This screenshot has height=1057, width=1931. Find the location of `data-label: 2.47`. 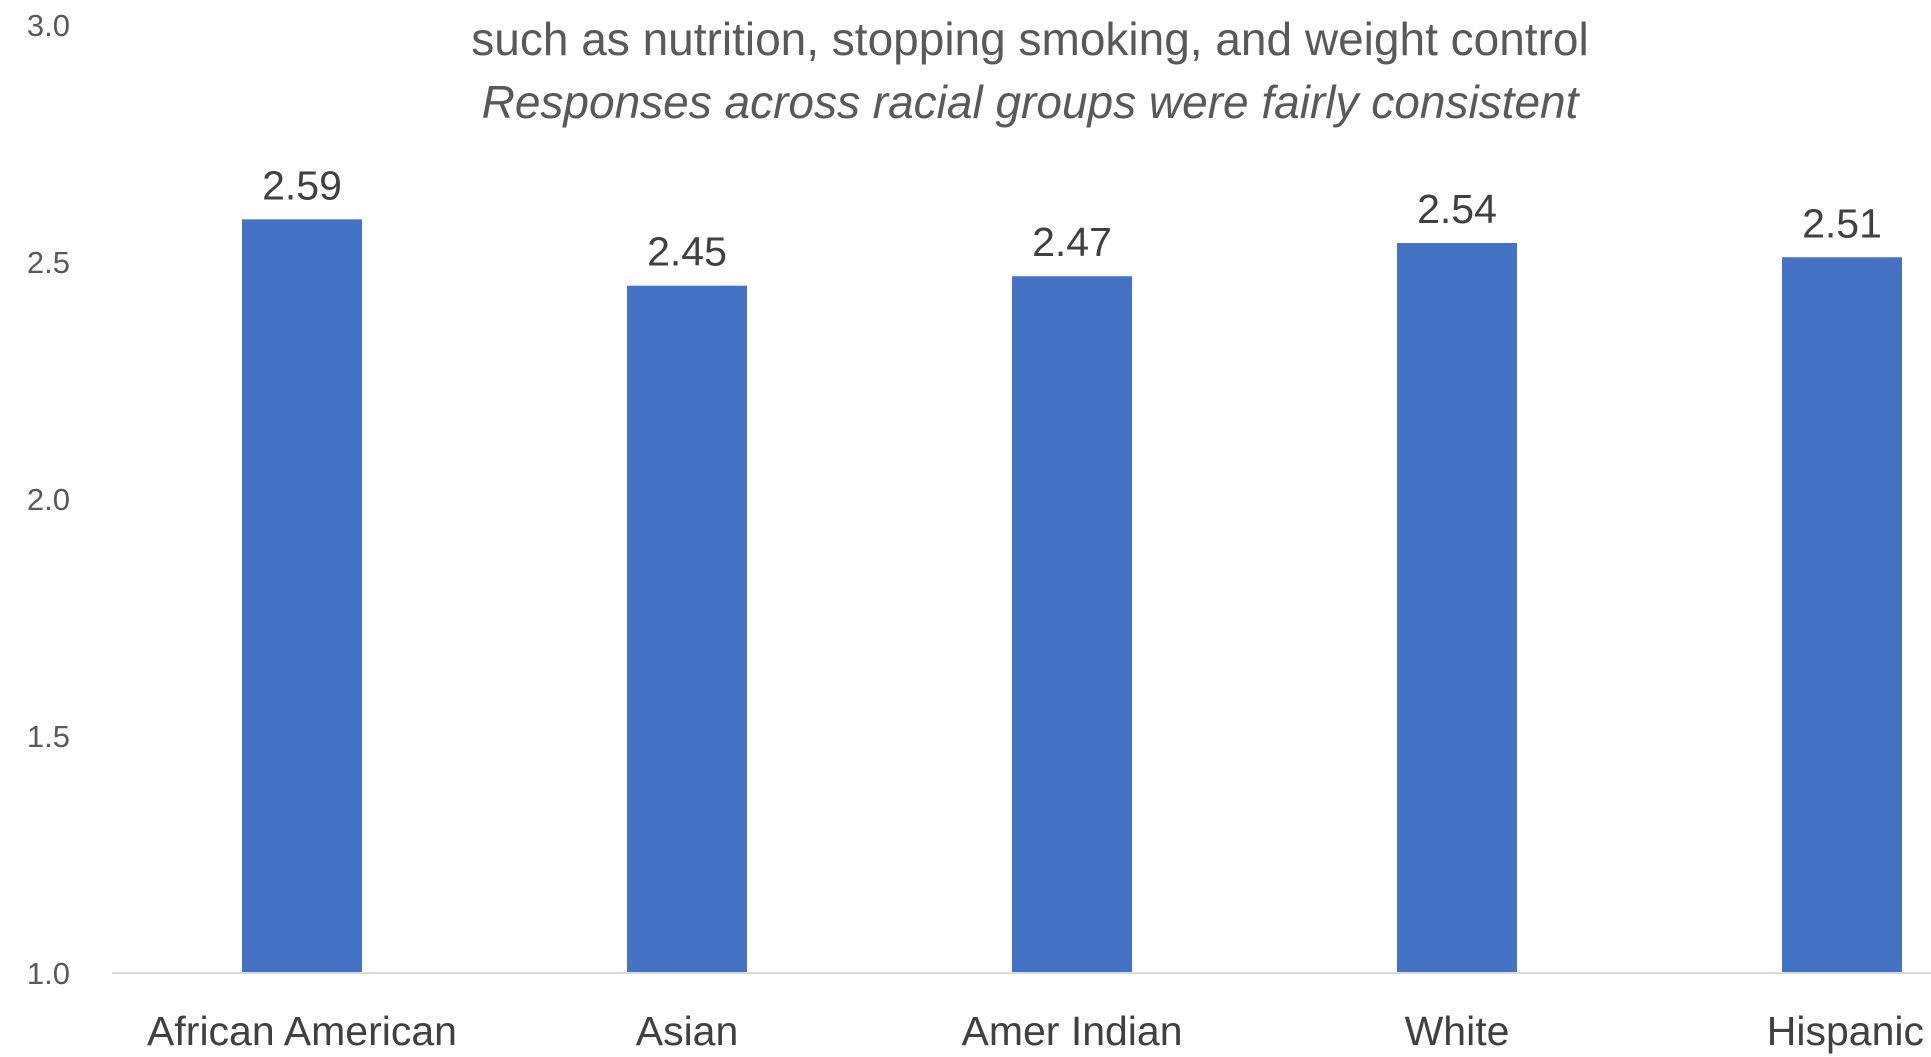

data-label: 2.47 is located at coordinates (1072, 242).